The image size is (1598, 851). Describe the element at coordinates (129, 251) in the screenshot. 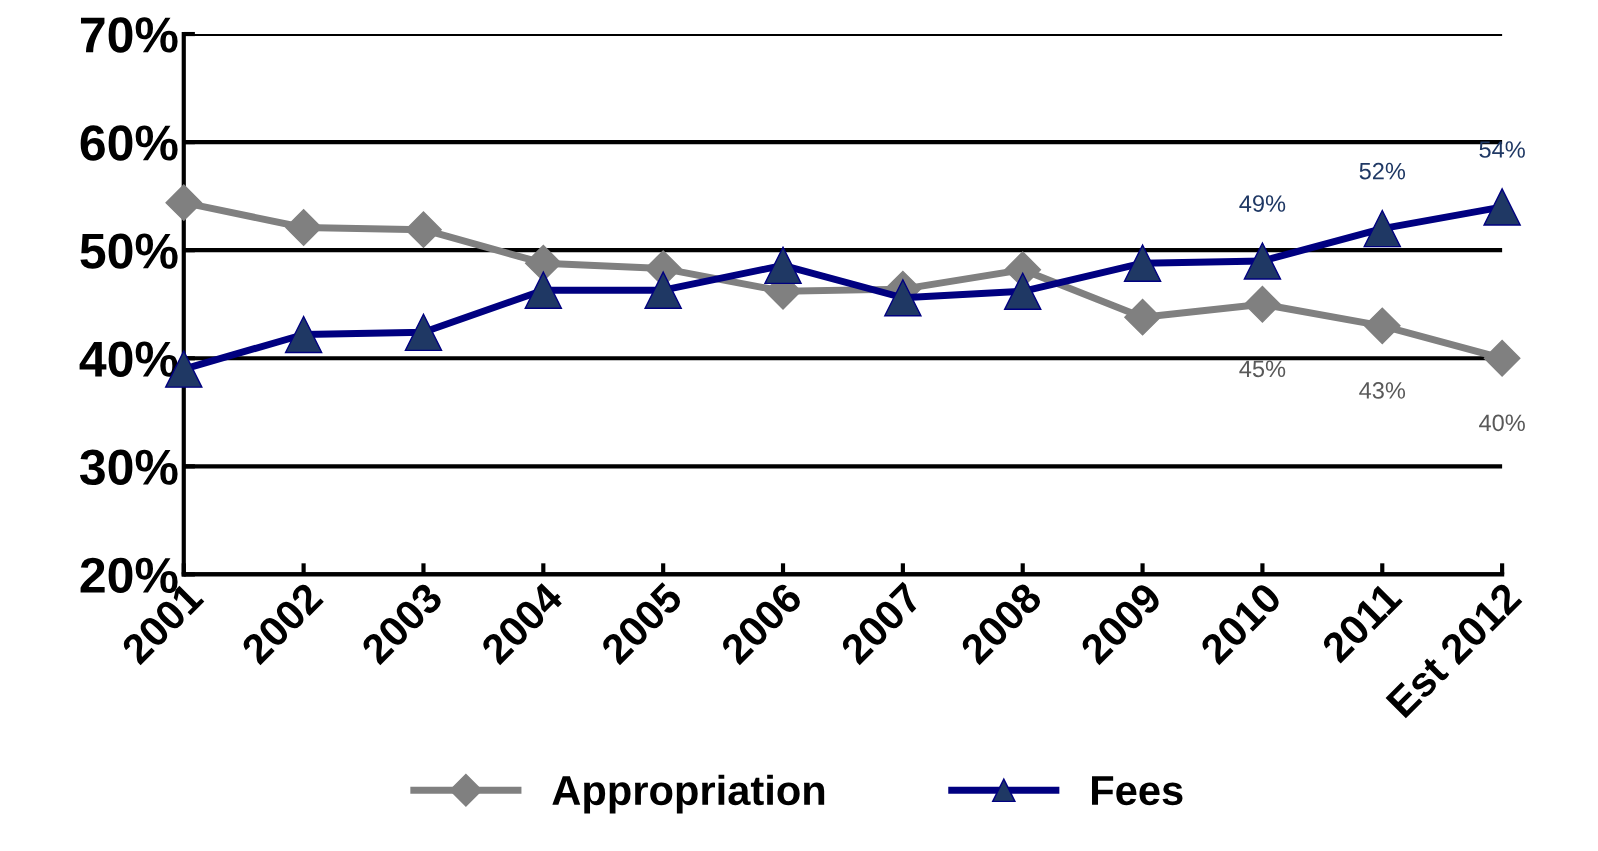

I see `y-tick-label: 50%` at that location.